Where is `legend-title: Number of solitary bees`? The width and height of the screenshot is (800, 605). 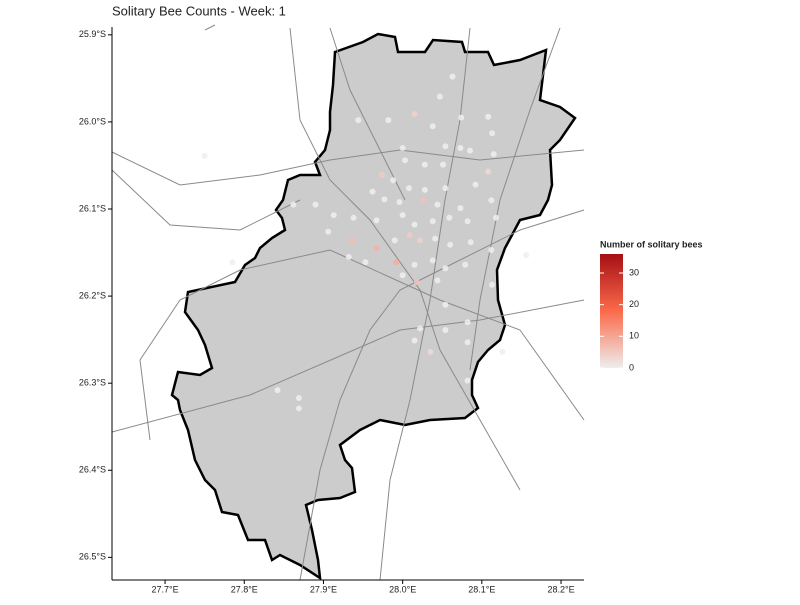 legend-title: Number of solitary bees is located at coordinates (651, 244).